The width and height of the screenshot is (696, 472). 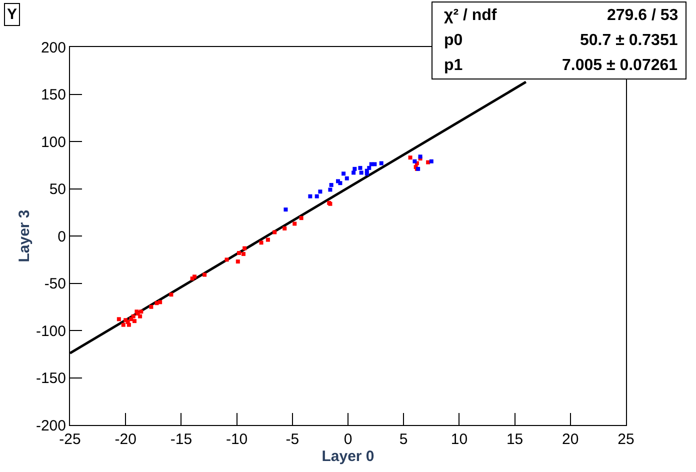 What do you see at coordinates (459, 439) in the screenshot?
I see `x-tick-label: 10` at bounding box center [459, 439].